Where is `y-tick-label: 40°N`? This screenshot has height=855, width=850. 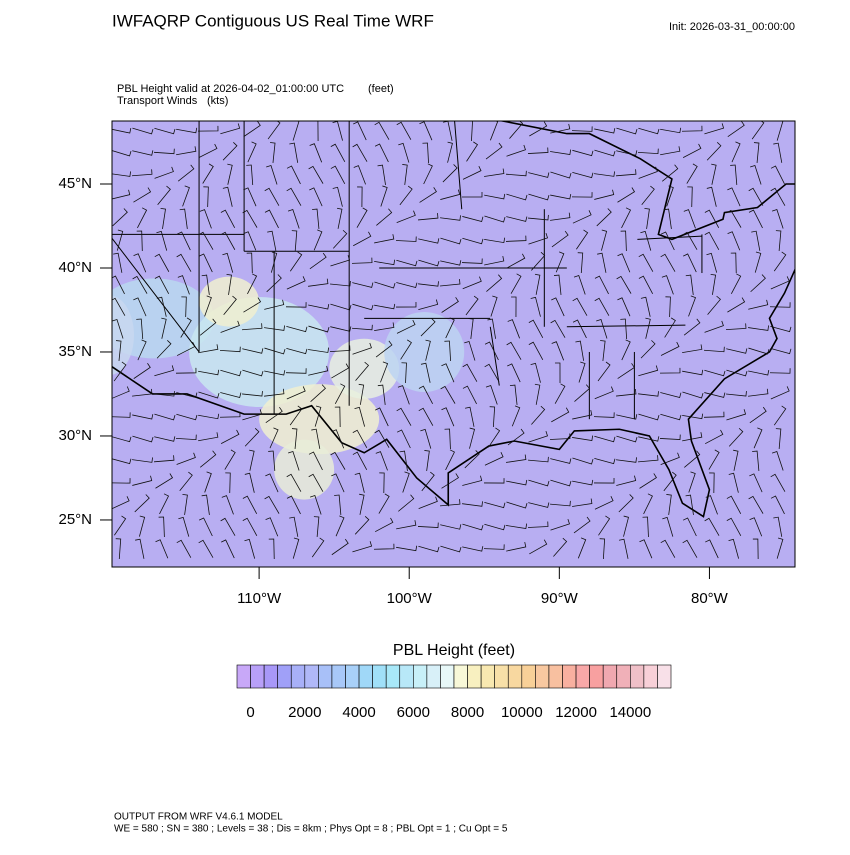
y-tick-label: 40°N is located at coordinates (75, 267).